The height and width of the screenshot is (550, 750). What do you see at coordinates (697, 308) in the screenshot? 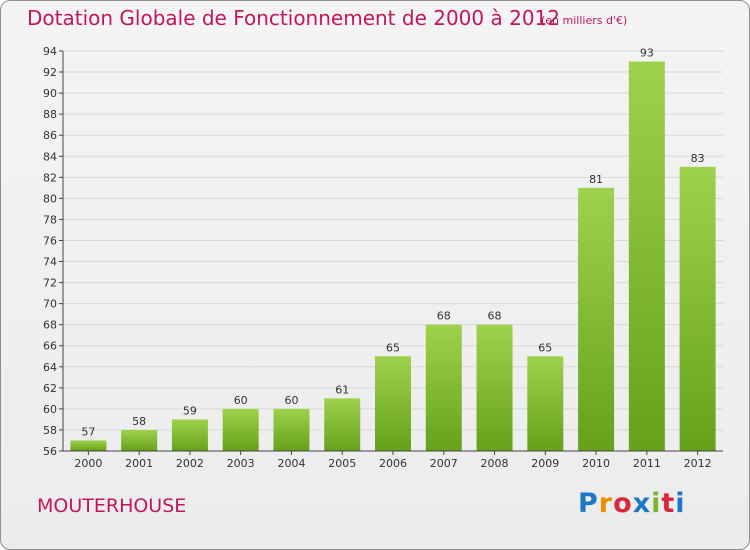
I see `bar-2012` at bounding box center [697, 308].